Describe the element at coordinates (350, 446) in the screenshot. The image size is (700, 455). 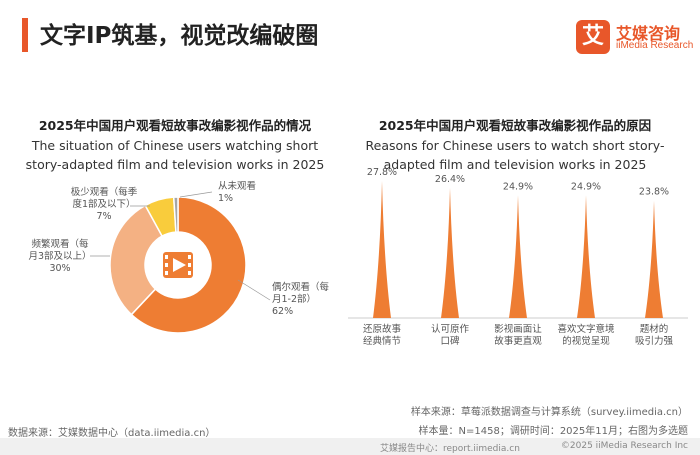
I see `footer-bar` at that location.